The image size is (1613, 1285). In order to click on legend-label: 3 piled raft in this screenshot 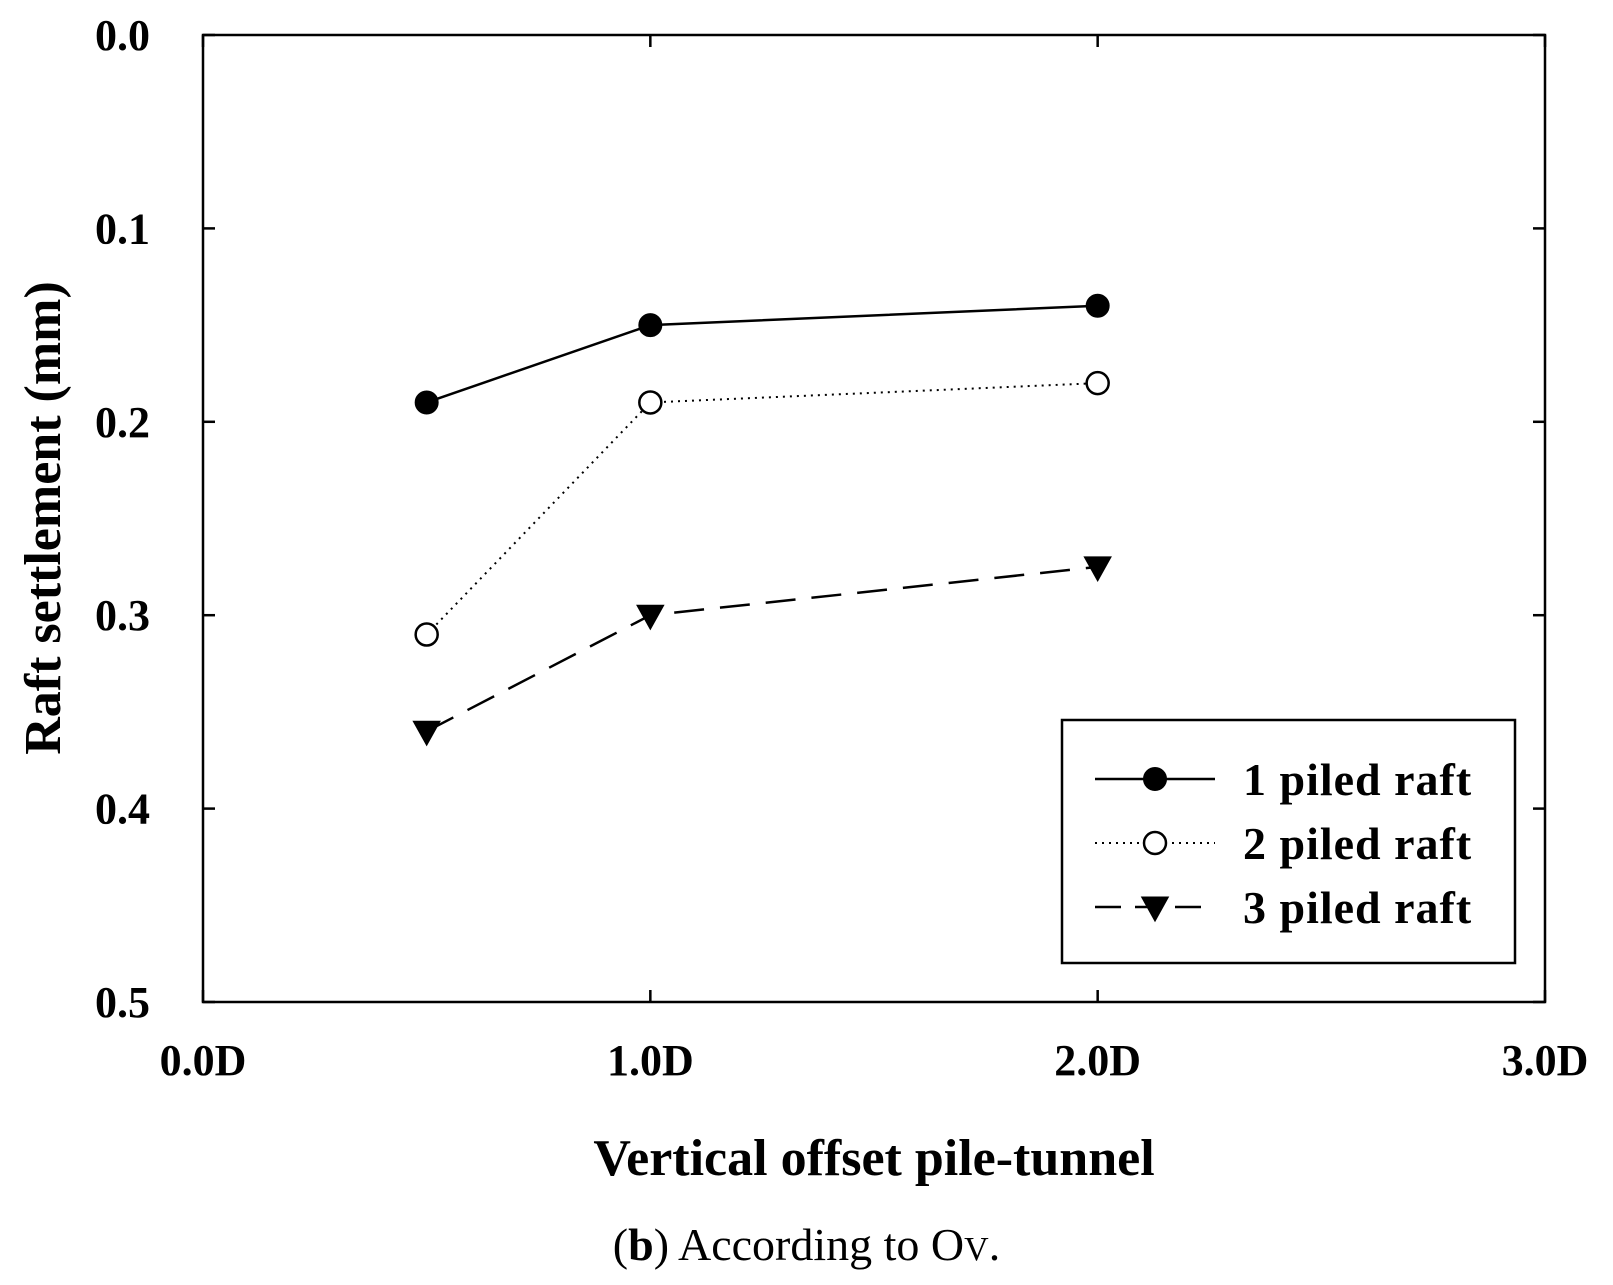, I will do `click(1357, 907)`.